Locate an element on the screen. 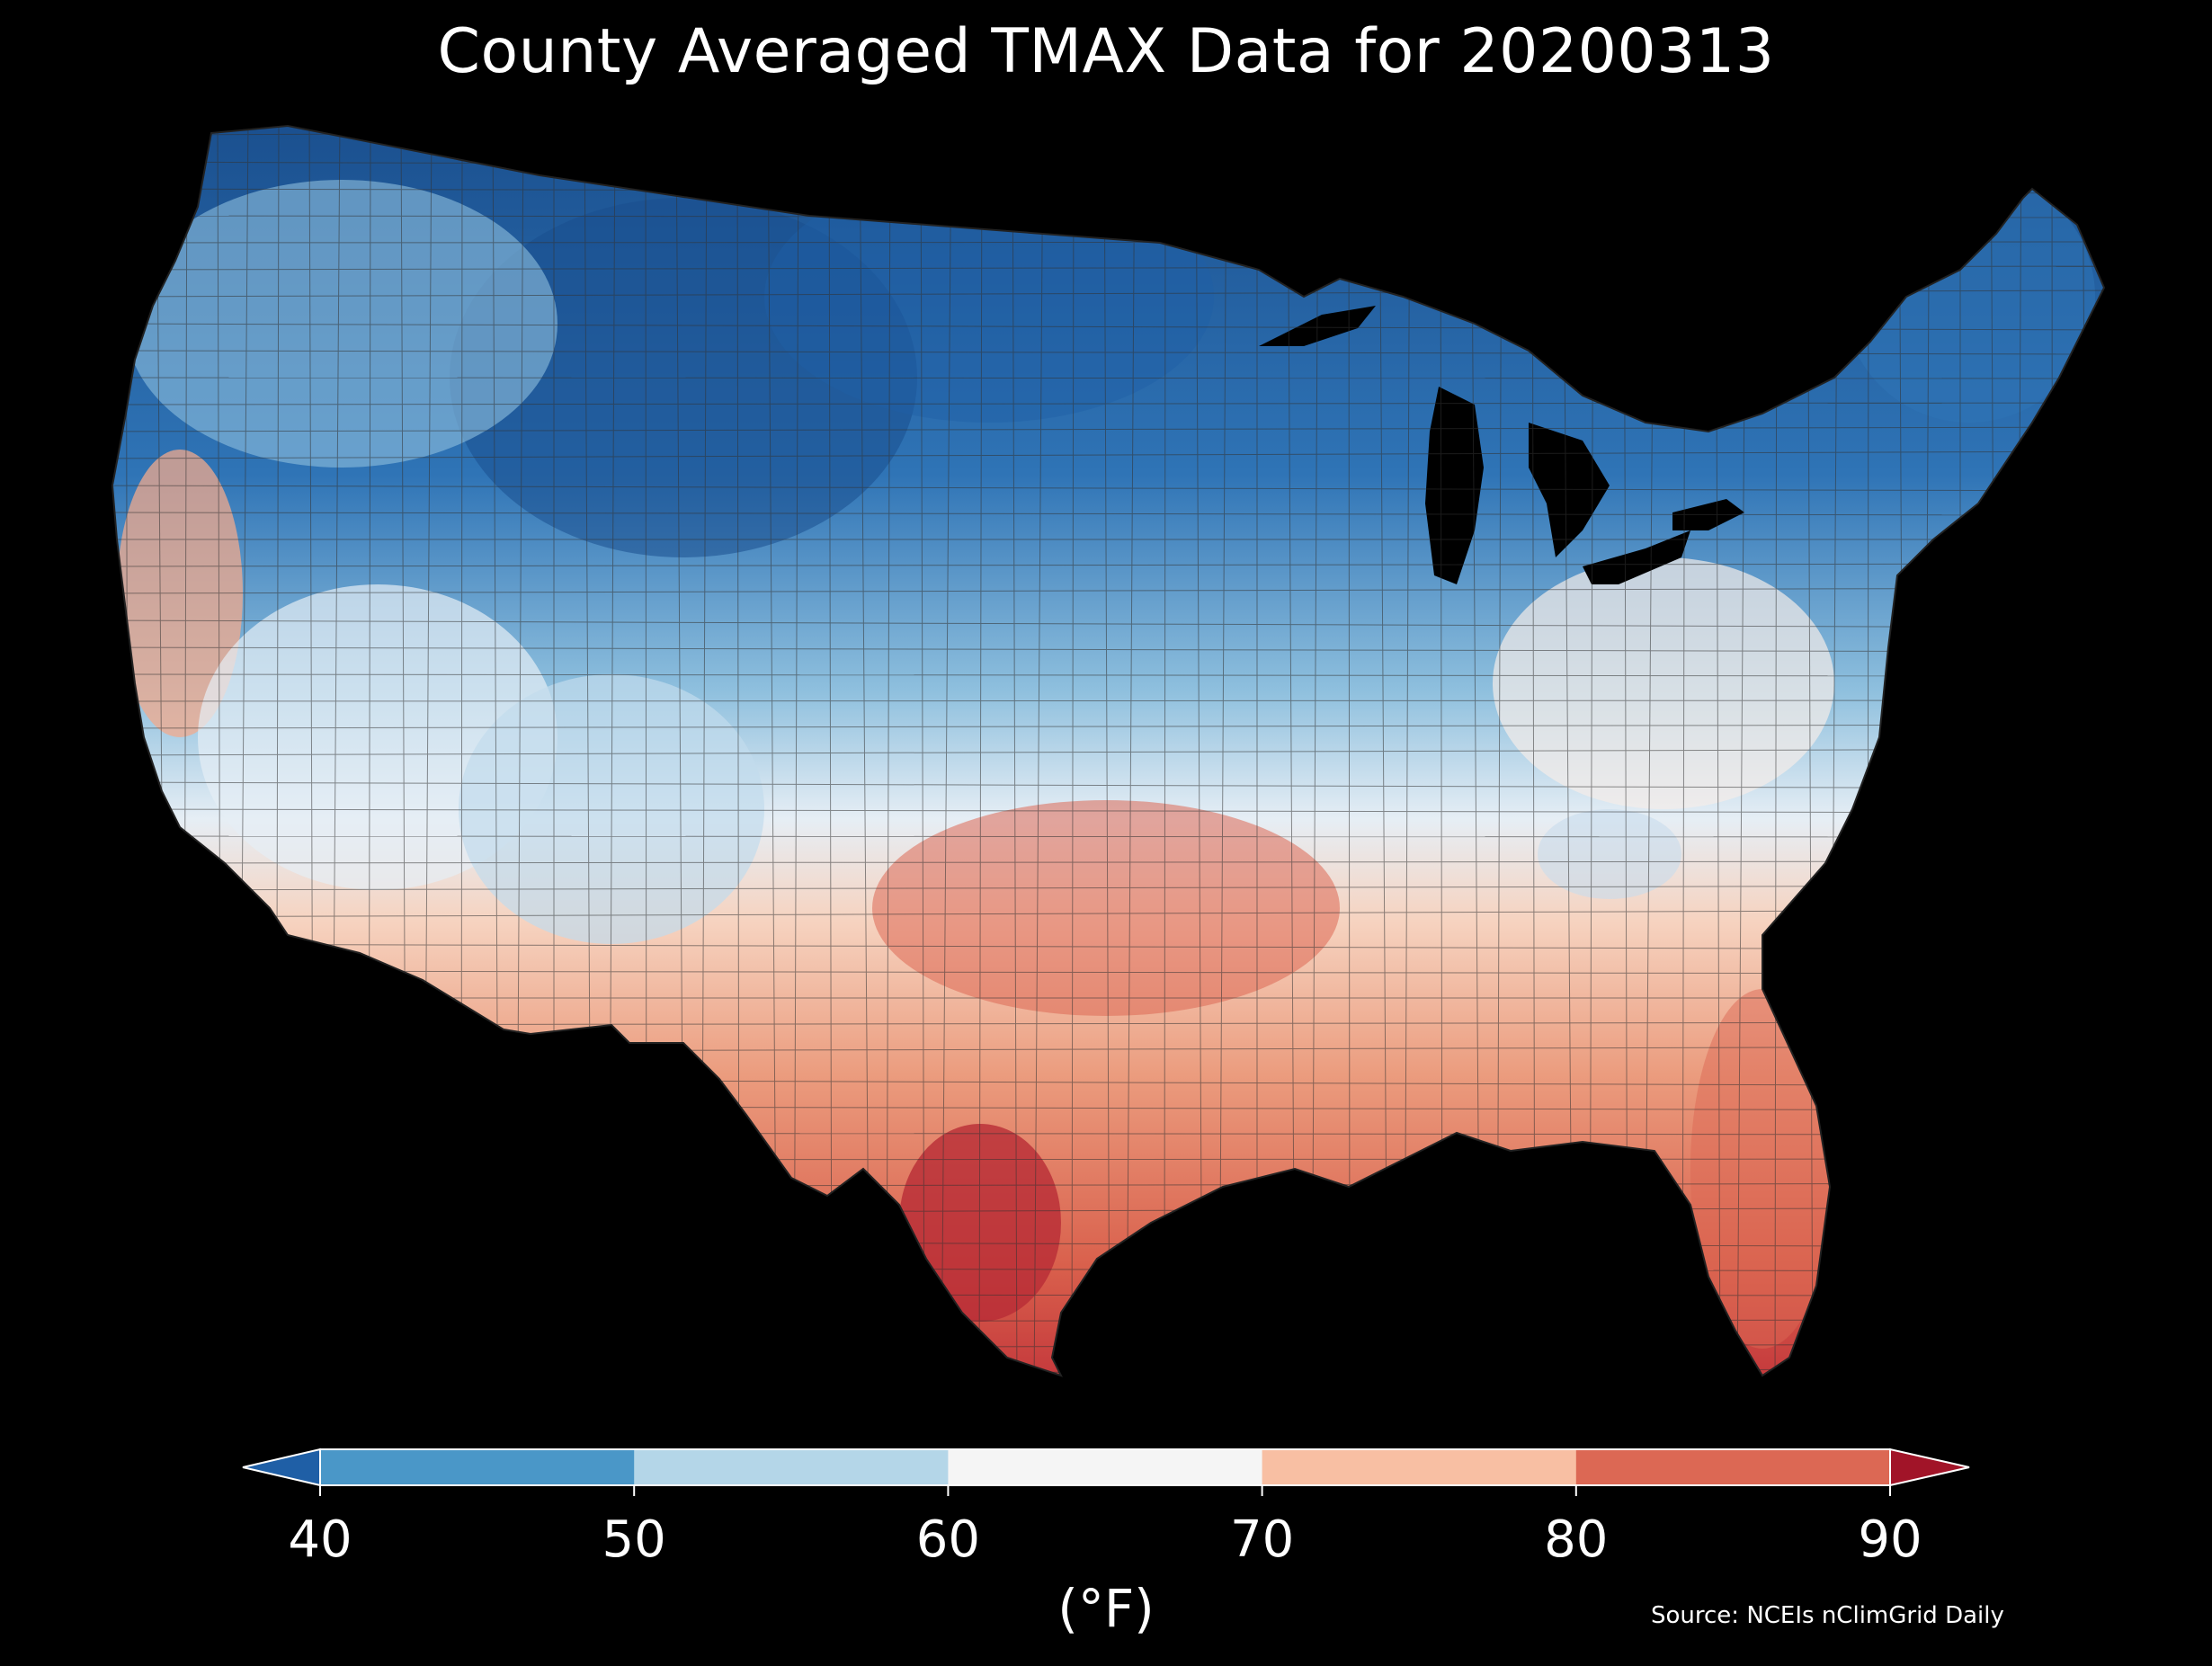 The width and height of the screenshot is (2212, 1666). colorbar-frame is located at coordinates (1105, 1467).